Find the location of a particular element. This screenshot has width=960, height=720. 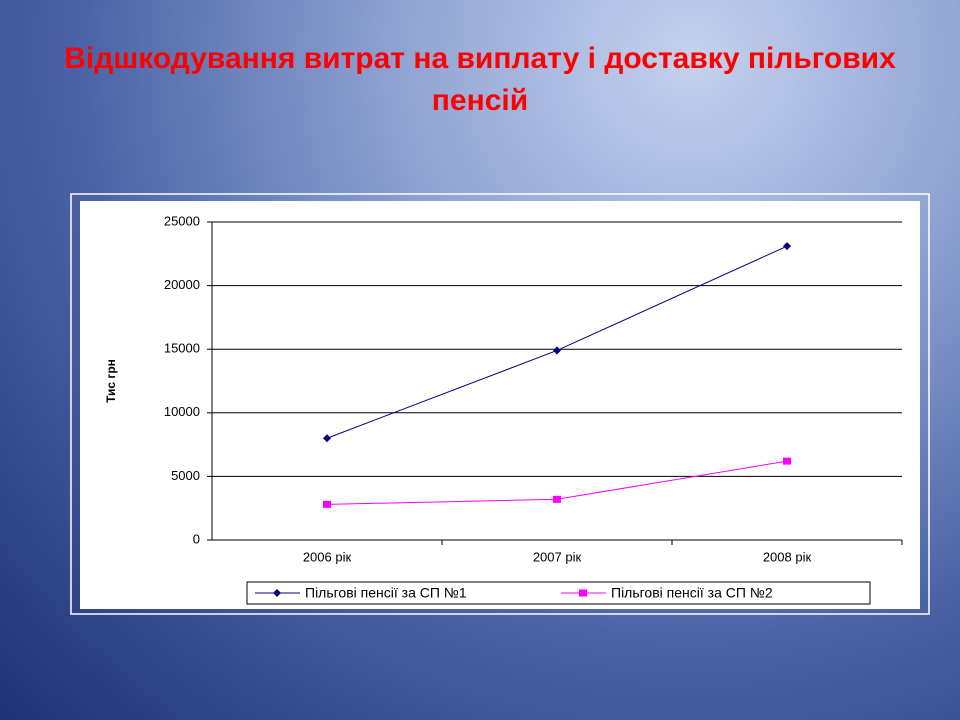

y-axis-label: Тис грн is located at coordinates (111, 381).